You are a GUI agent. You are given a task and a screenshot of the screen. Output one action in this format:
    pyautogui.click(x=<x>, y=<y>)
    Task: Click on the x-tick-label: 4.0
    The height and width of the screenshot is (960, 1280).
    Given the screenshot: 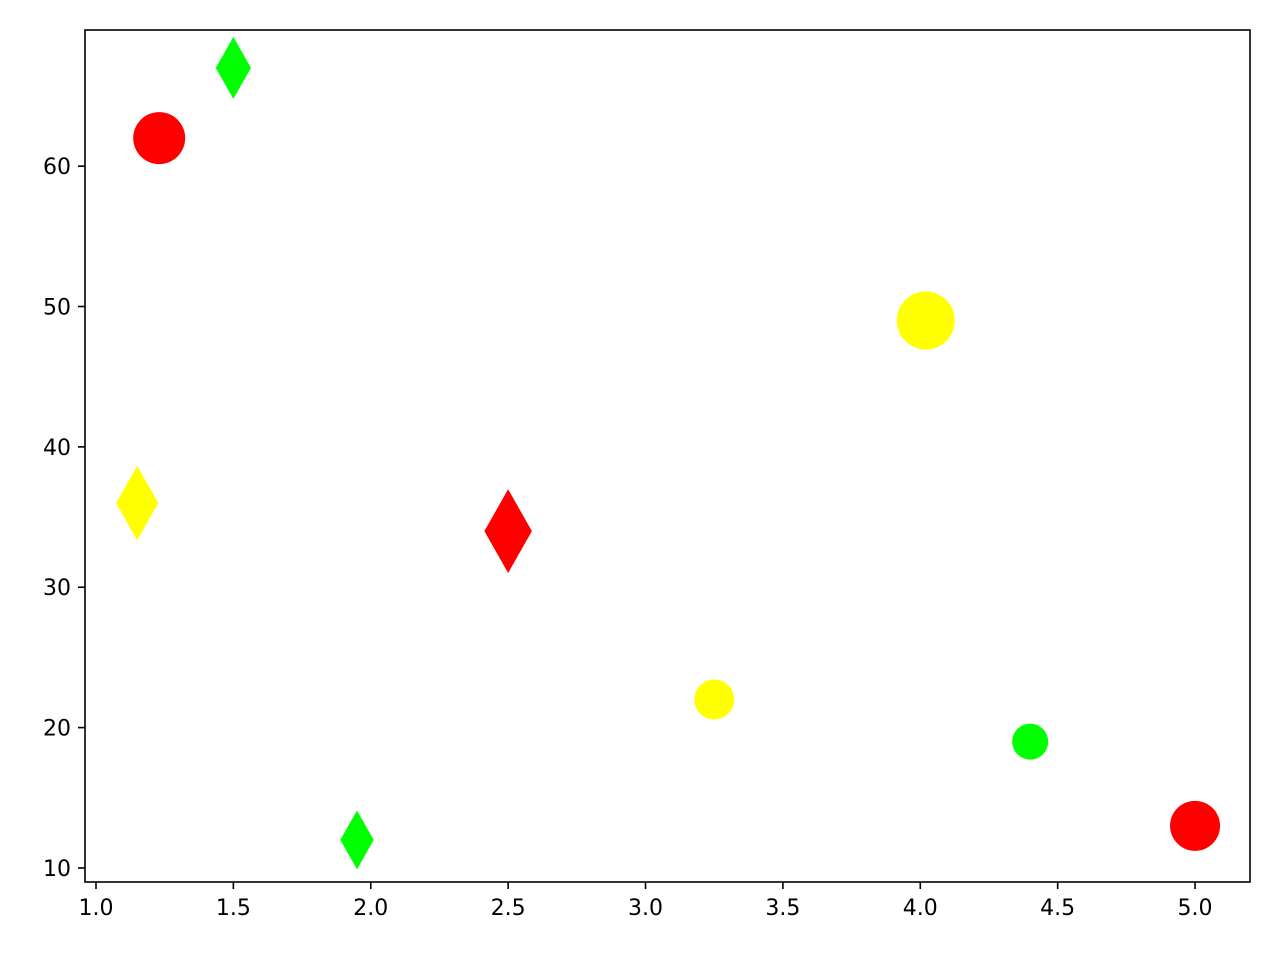 What is the action you would take?
    pyautogui.click(x=920, y=908)
    